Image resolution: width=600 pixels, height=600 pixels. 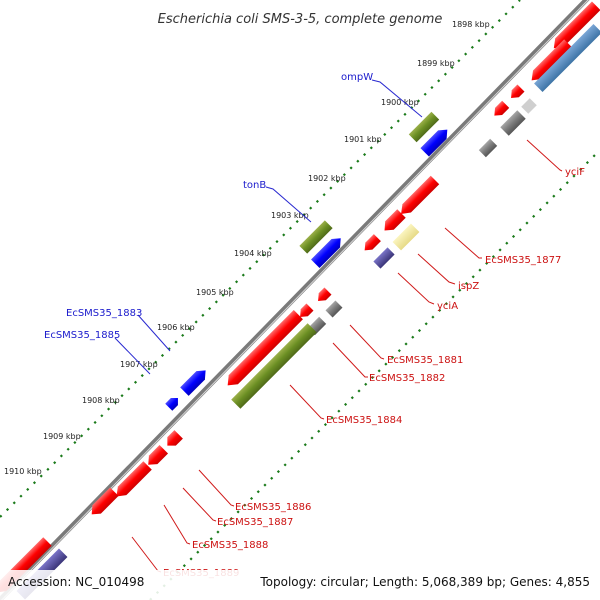 I want to click on feature-ompW, so click(x=434, y=143).